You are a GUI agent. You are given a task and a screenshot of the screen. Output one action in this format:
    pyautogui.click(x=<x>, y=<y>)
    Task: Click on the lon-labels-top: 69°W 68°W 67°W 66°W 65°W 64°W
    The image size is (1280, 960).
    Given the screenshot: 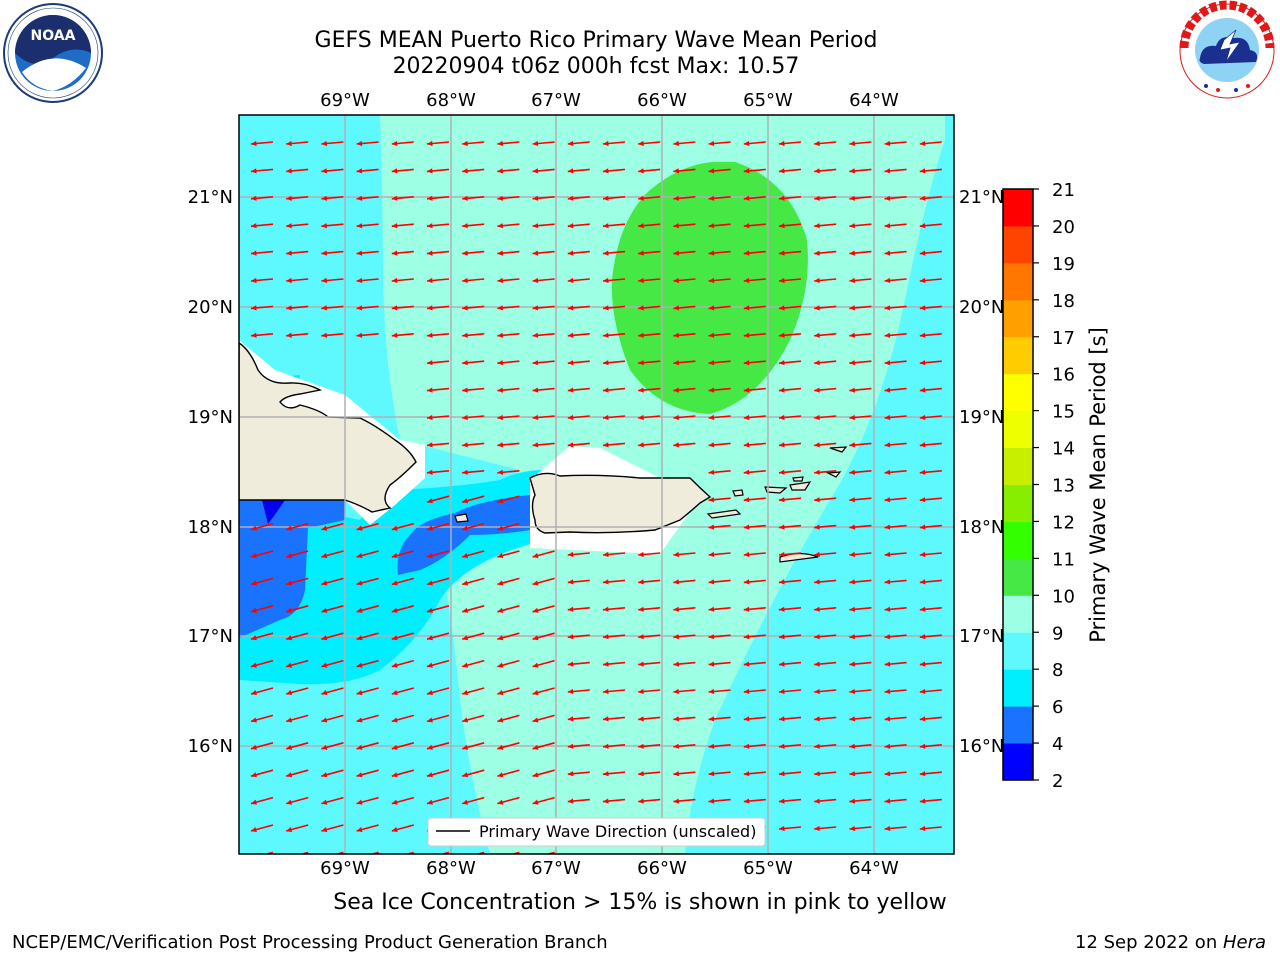 What is the action you would take?
    pyautogui.click(x=609, y=100)
    